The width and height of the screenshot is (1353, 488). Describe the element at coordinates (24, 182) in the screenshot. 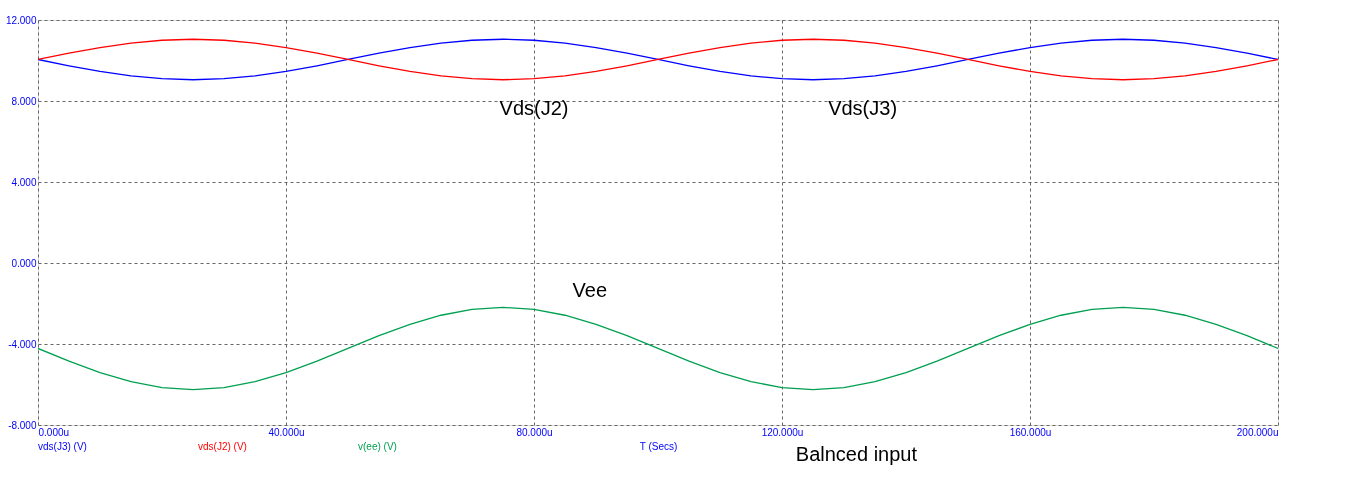

I see `y-tick-label: 4.000` at that location.